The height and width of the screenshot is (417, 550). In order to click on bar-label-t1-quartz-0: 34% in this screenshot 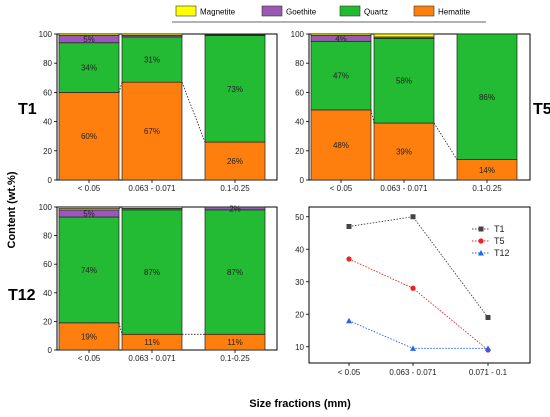, I will do `click(89, 68)`.